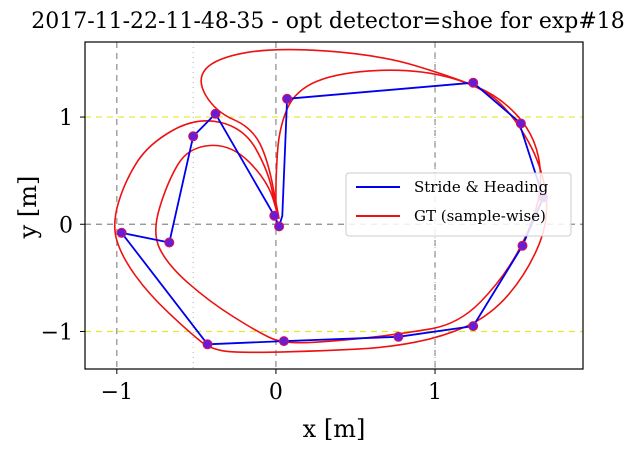 Image resolution: width=640 pixels, height=456 pixels. What do you see at coordinates (334, 429) in the screenshot?
I see `x-axis-label: x [m]` at bounding box center [334, 429].